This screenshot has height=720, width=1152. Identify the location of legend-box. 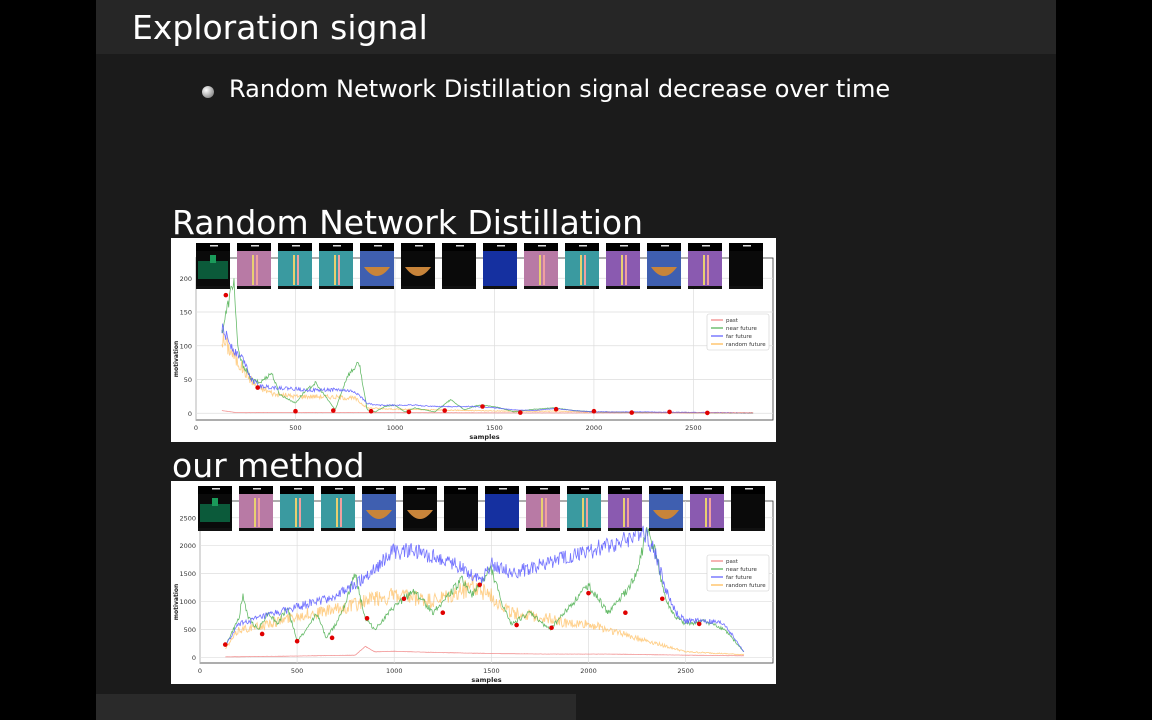
(738, 573).